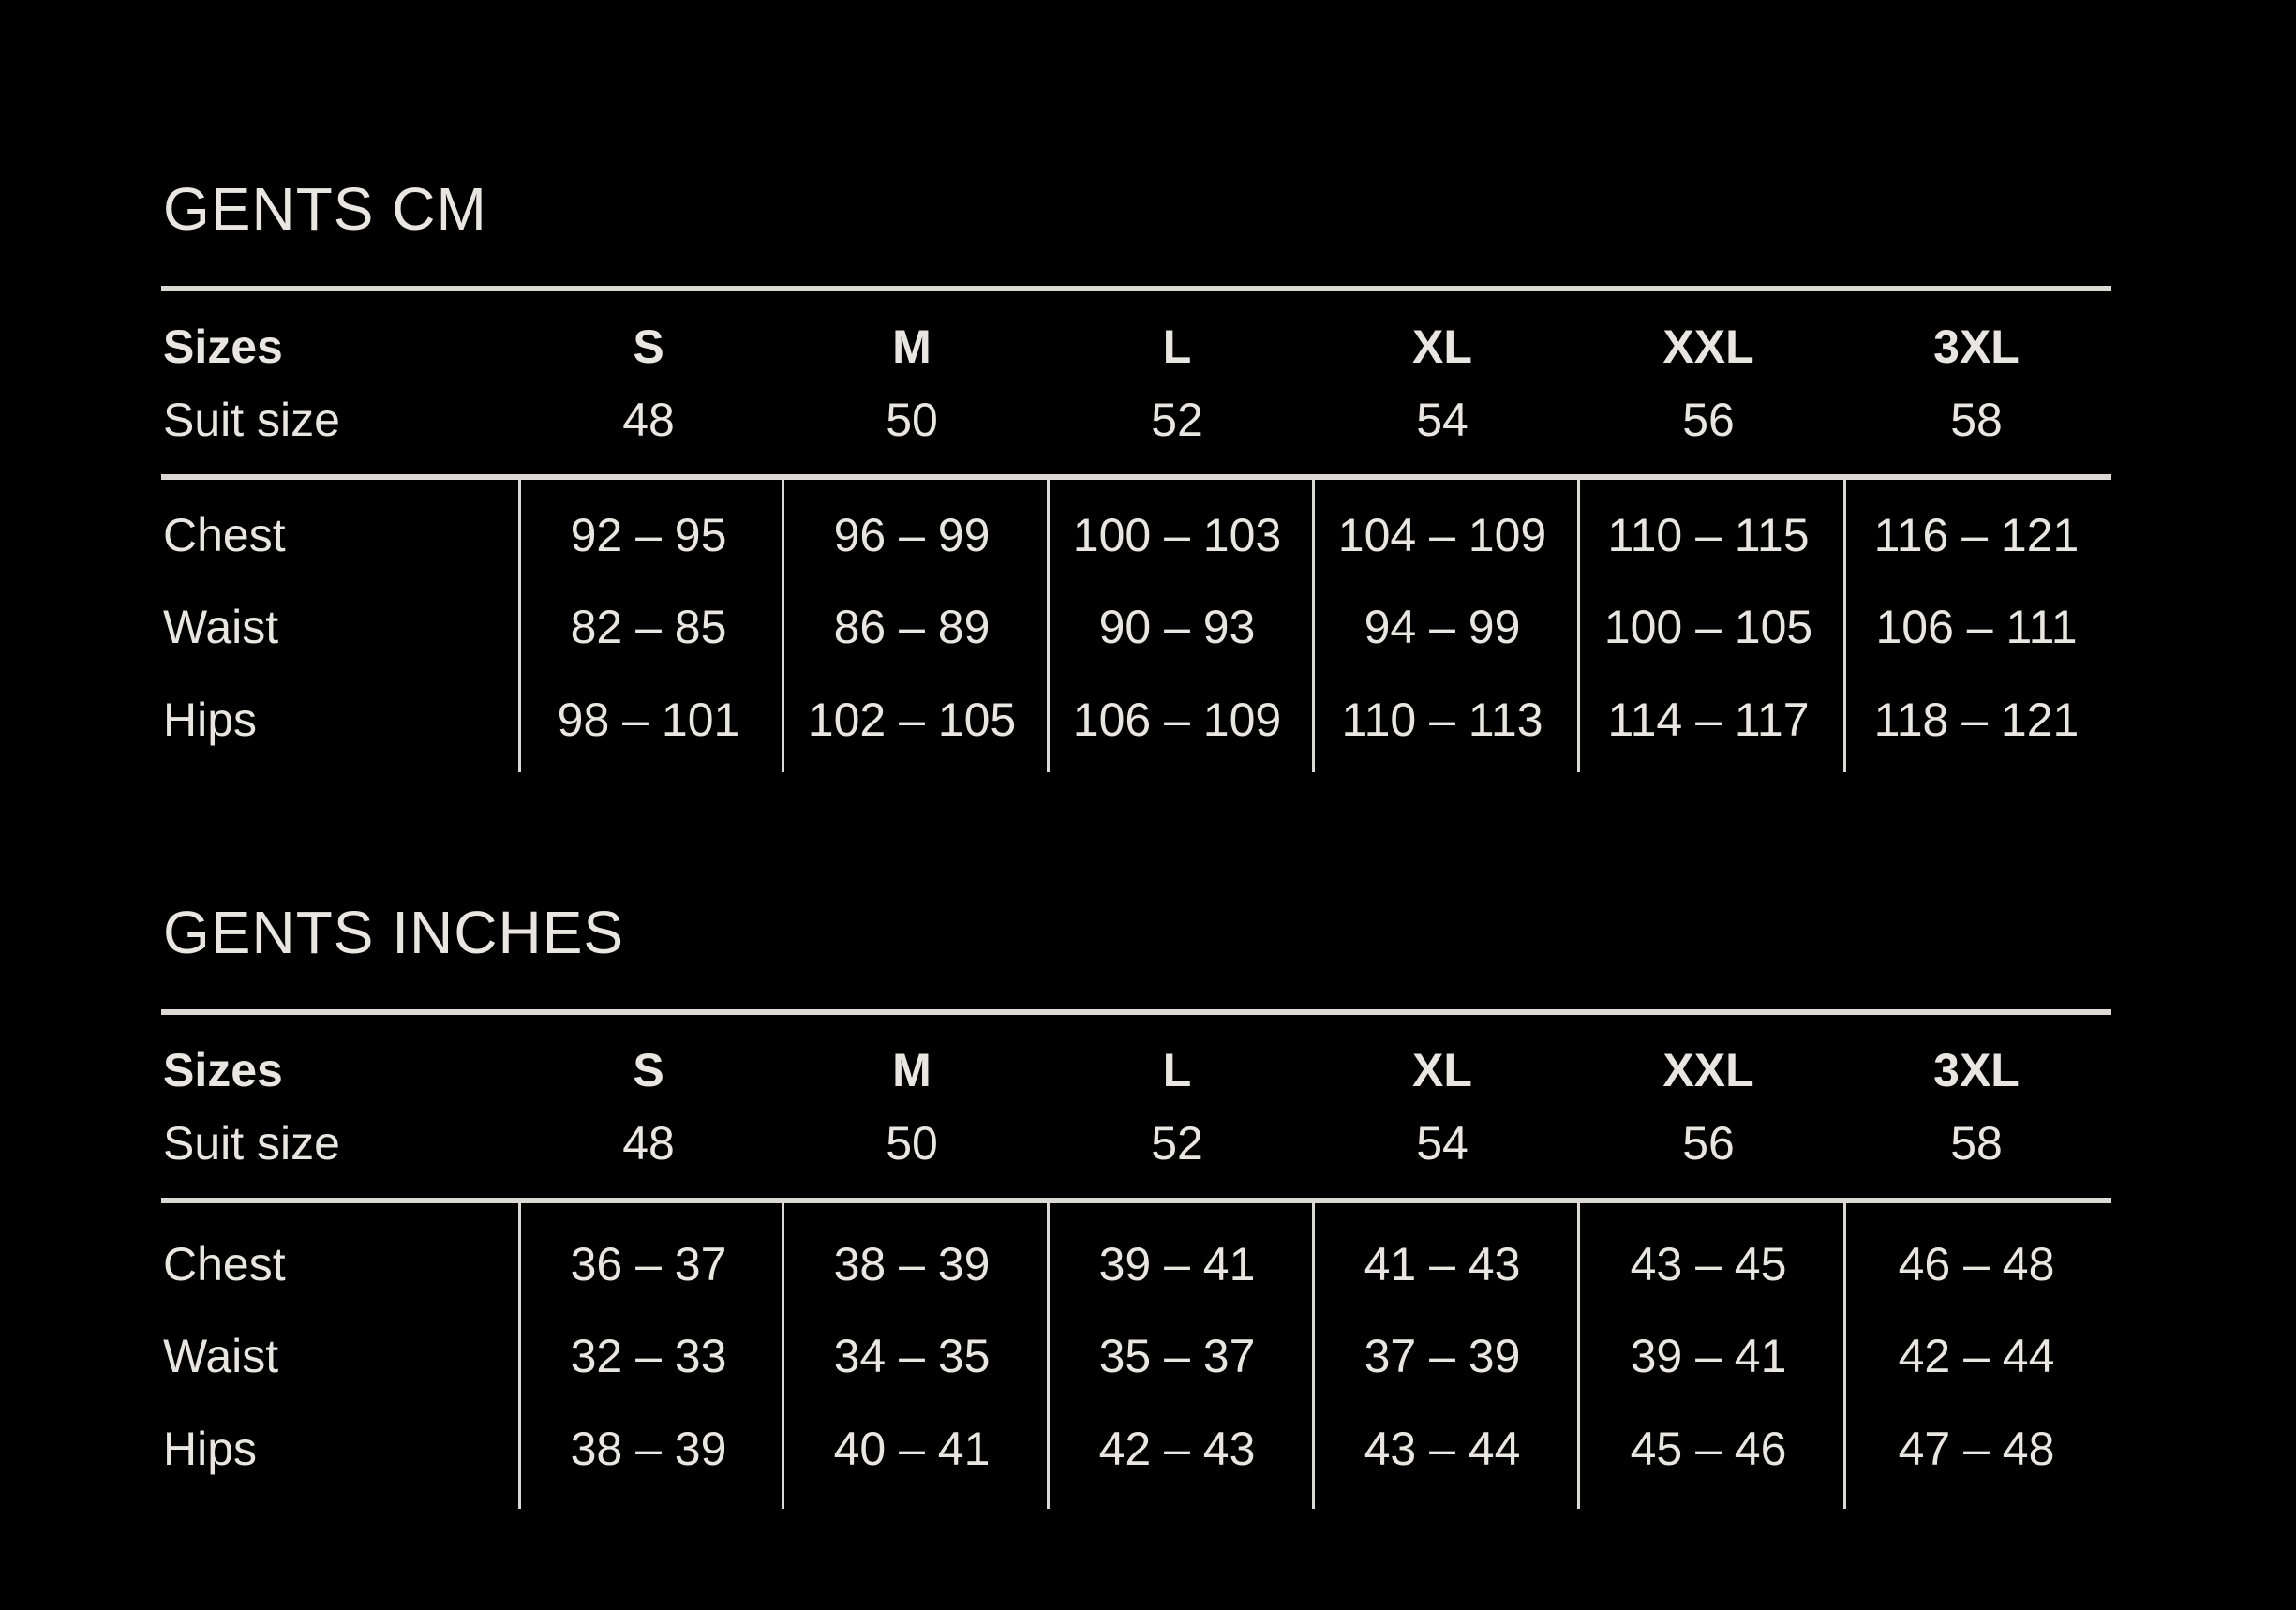  Describe the element at coordinates (1443, 1356) in the screenshot. I see `table-cell: 37 – 39` at that location.